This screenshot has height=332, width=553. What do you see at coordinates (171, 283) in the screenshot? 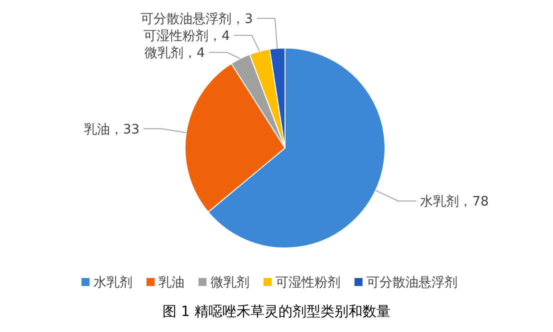
I see `legend-label: 乳油` at bounding box center [171, 283].